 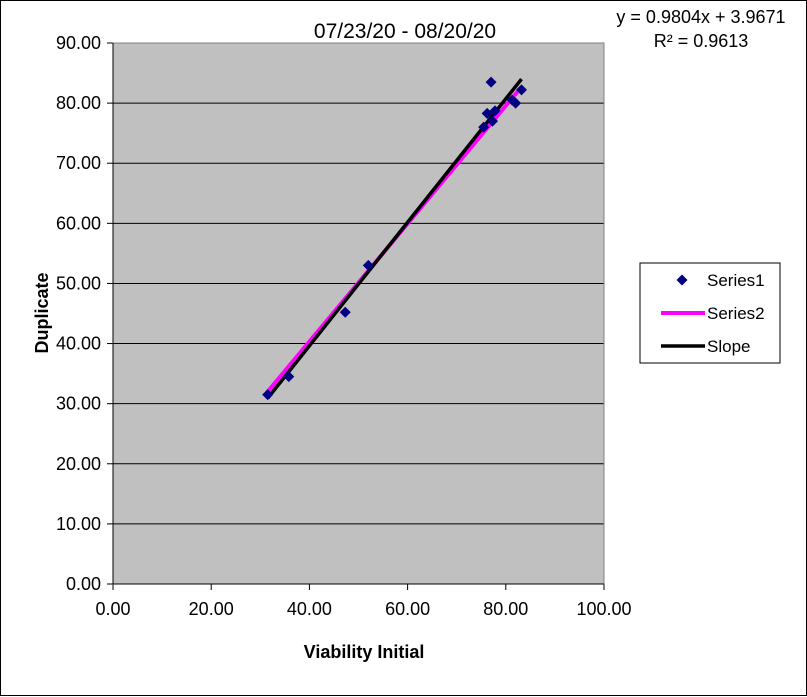 I want to click on y-tick-label: 20.00, so click(x=78, y=464).